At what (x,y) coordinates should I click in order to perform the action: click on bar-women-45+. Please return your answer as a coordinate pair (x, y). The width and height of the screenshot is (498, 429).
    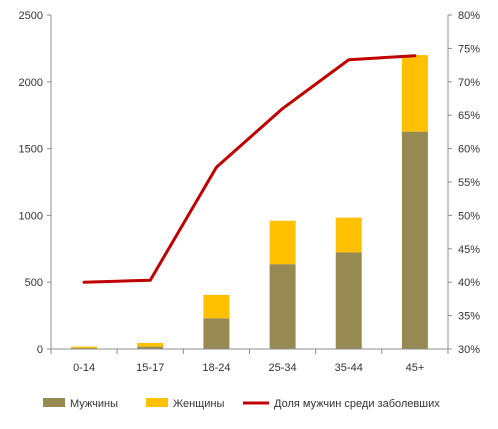
    Looking at the image, I should click on (414, 93).